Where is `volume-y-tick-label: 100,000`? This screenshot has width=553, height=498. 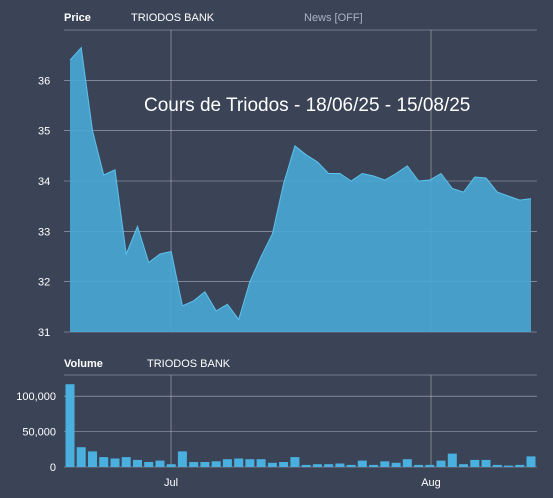
volume-y-tick-label: 100,000 is located at coordinates (36, 397).